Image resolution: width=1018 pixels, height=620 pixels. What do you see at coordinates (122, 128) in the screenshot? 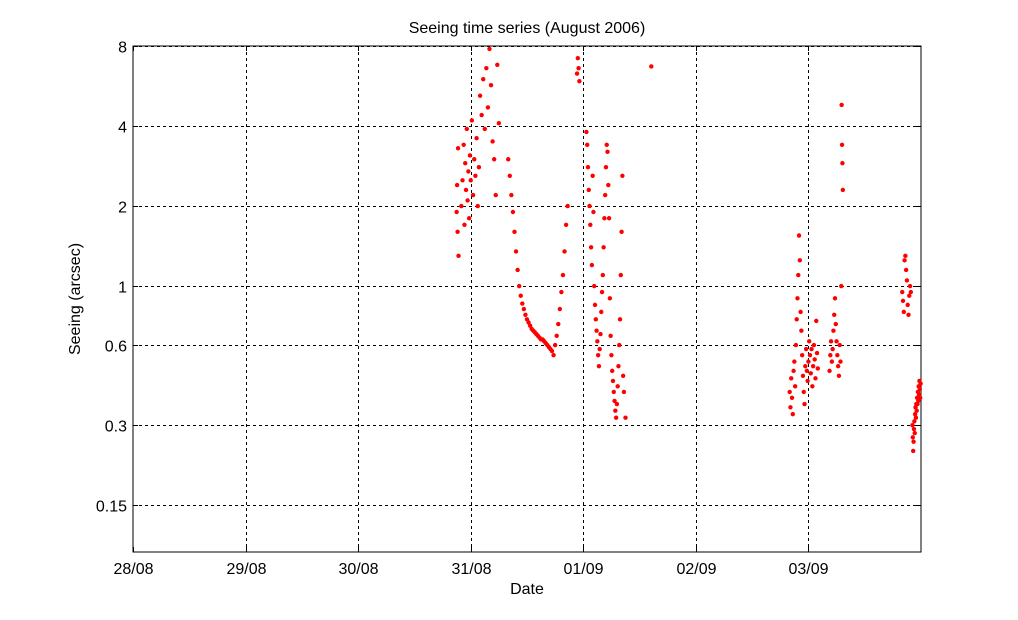
I see `y-tick-label: 4` at bounding box center [122, 128].